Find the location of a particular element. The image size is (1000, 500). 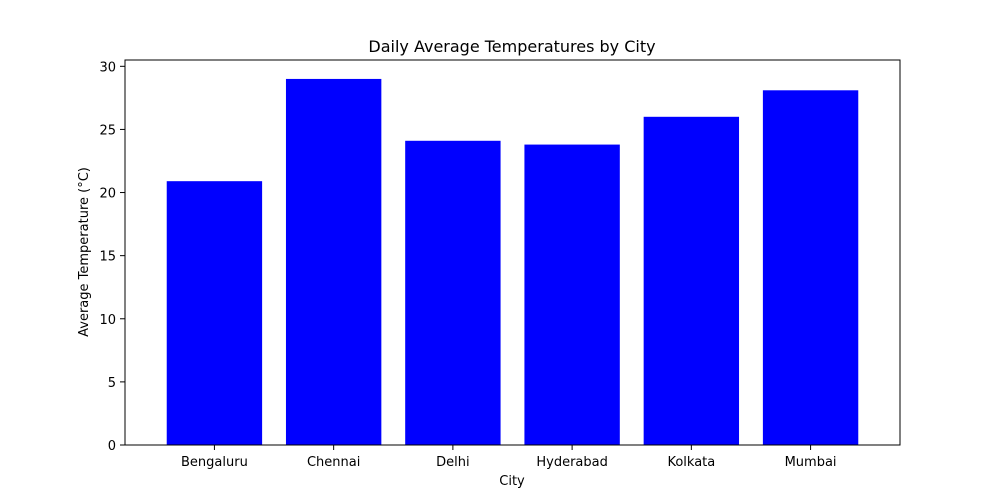

bar-mumbai is located at coordinates (810, 268).